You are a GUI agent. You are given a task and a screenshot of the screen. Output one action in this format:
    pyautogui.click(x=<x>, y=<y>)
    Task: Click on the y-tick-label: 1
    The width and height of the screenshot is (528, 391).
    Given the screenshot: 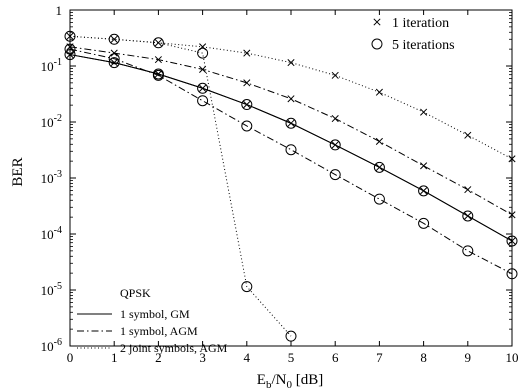 What is the action you would take?
    pyautogui.click(x=59, y=10)
    